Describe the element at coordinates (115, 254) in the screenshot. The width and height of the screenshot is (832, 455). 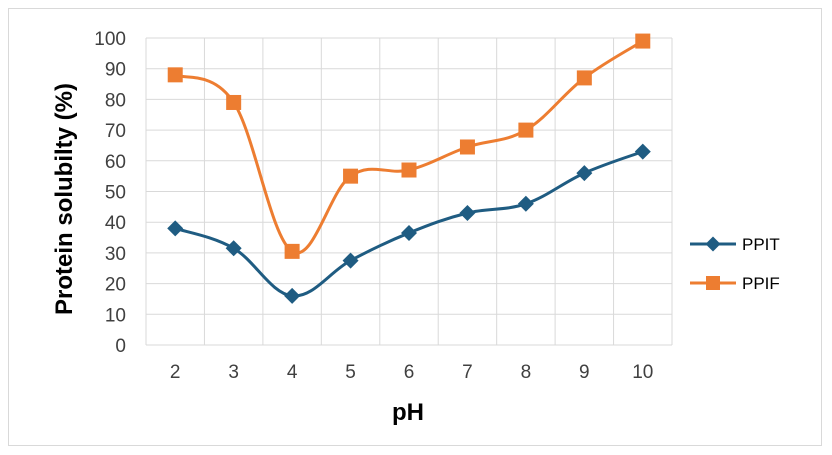
I see `y-tick-label: 30` at that location.